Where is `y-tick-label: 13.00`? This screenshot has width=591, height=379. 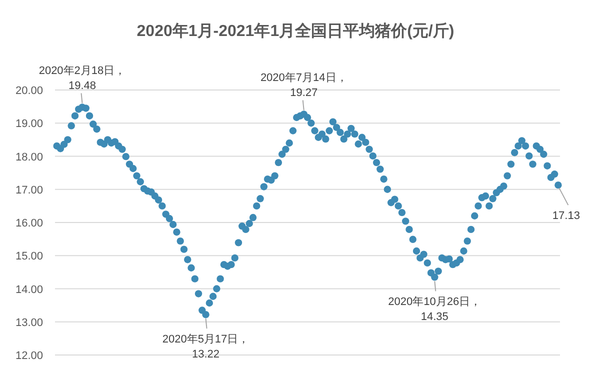
y-tick-label: 13.00 is located at coordinates (29, 322).